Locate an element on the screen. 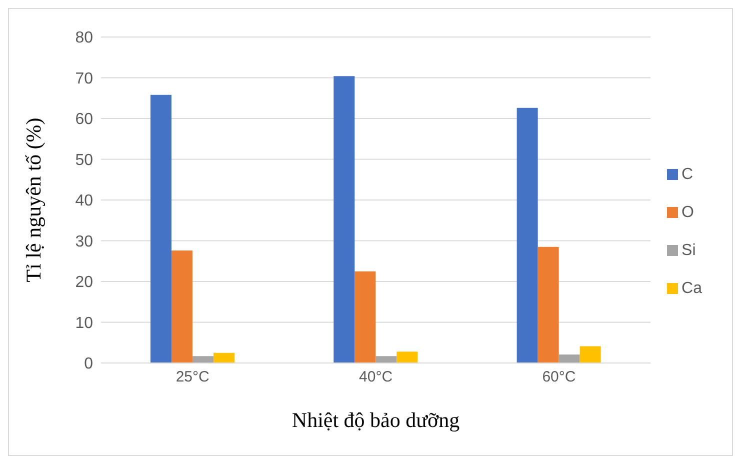  y-tick-label: 0 is located at coordinates (89, 364).